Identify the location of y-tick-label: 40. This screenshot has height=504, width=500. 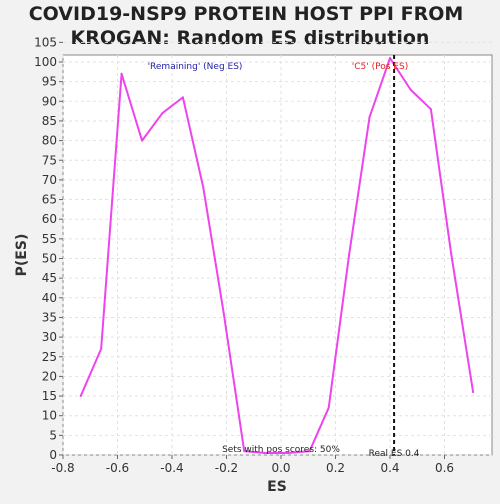
(49, 298).